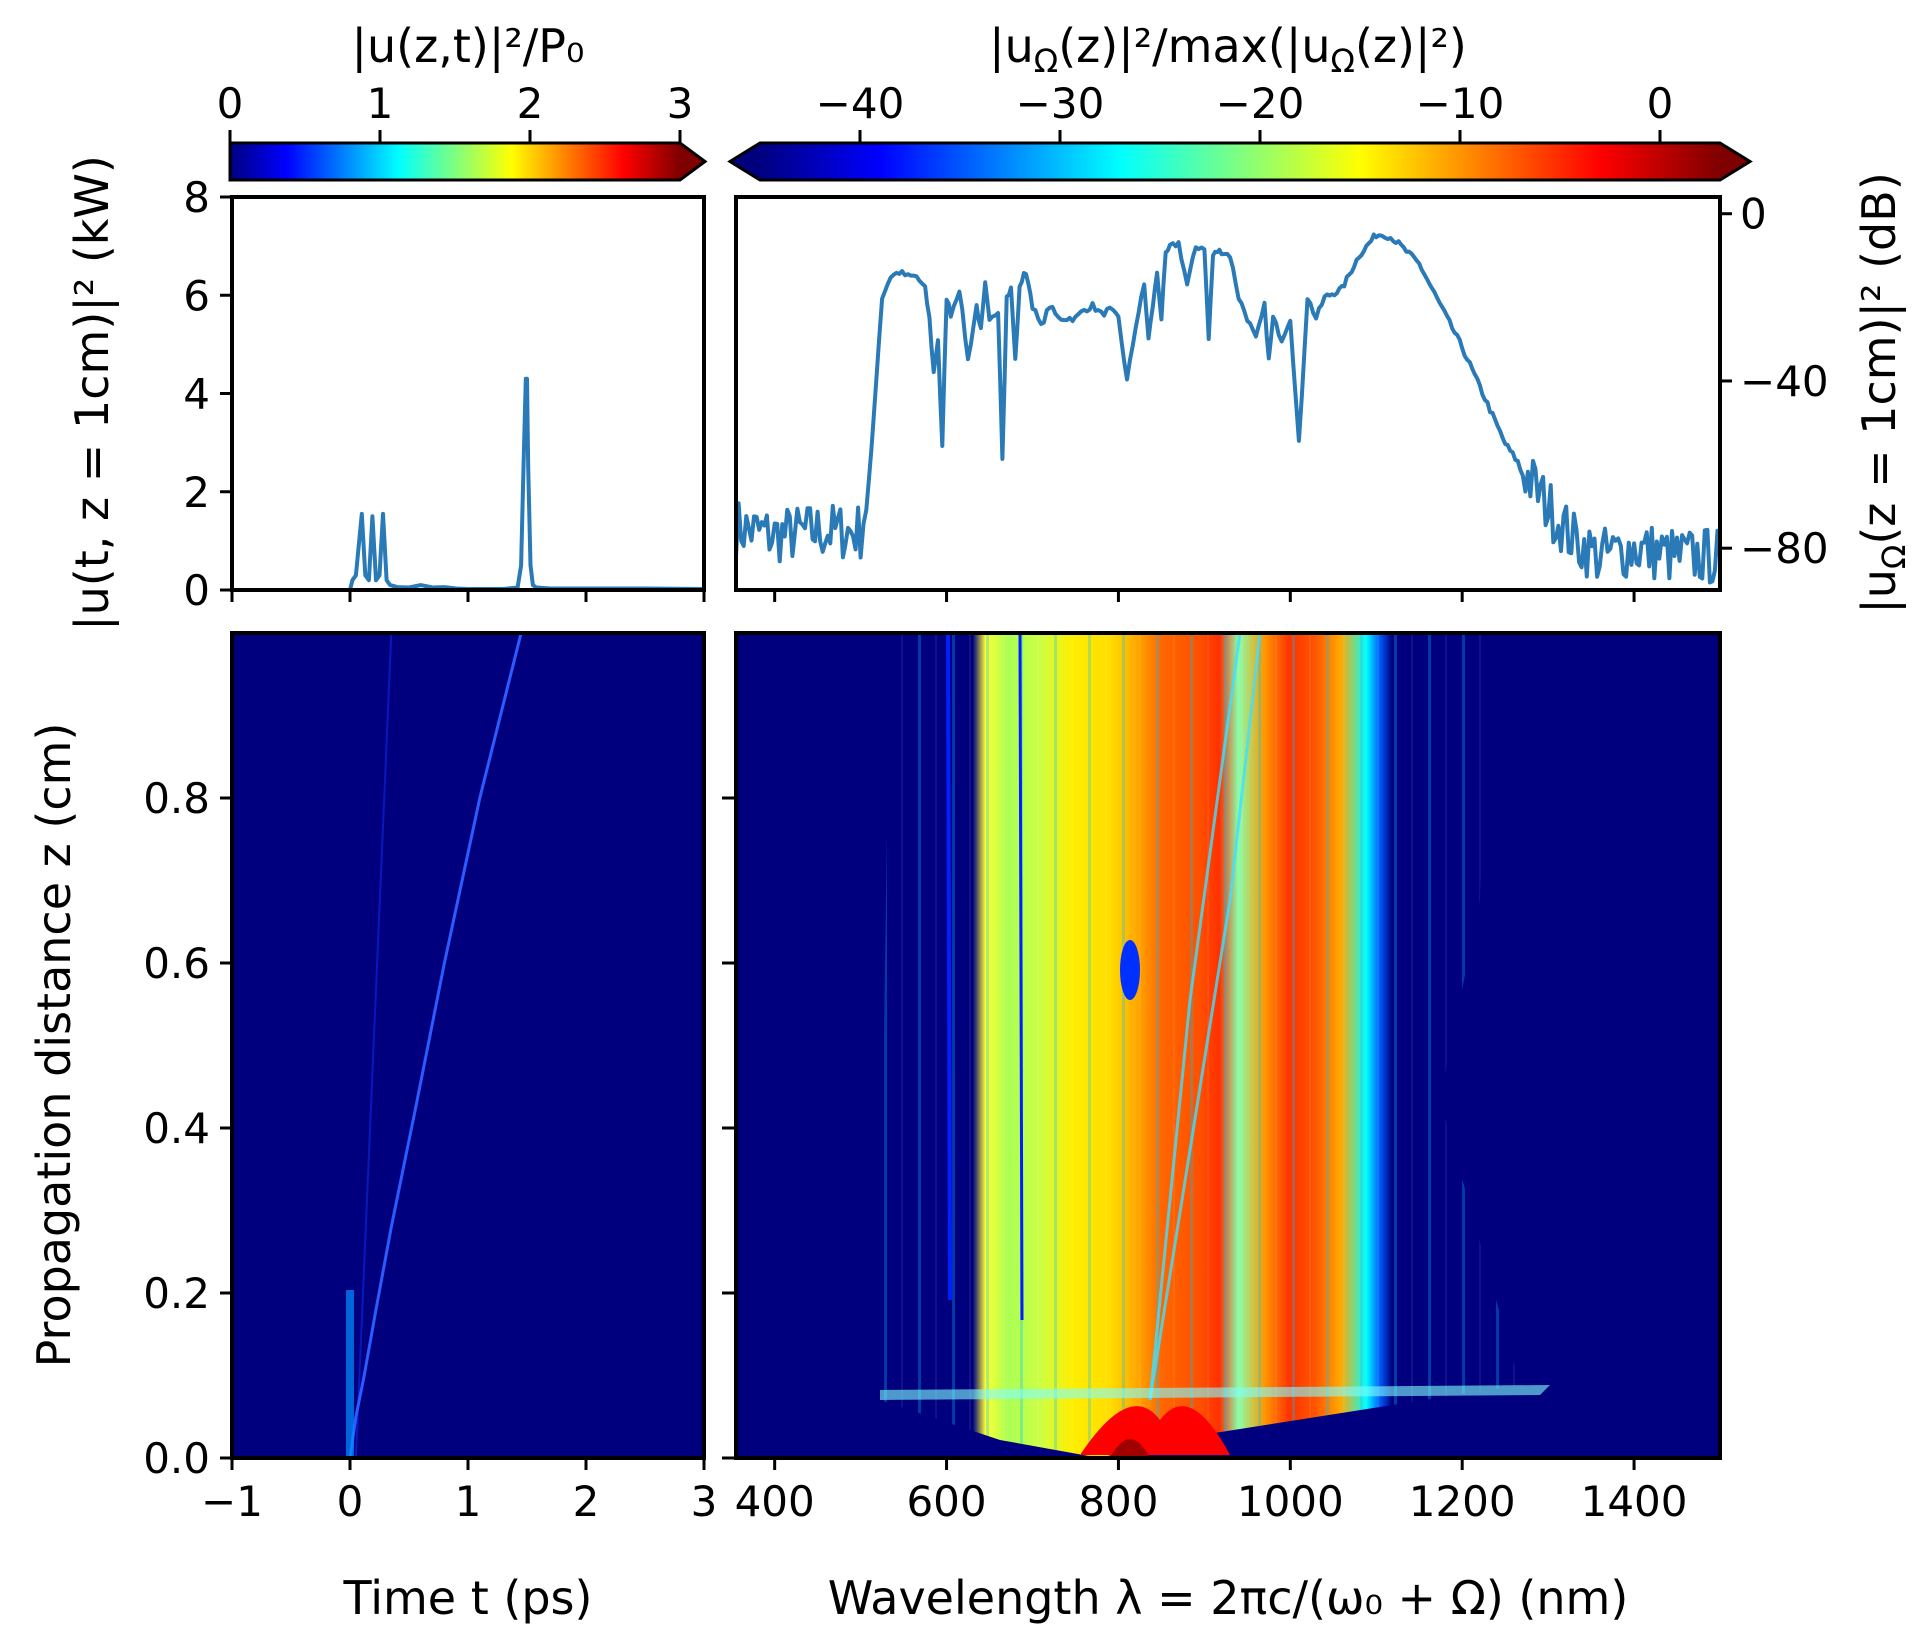  I want to click on colorbar-spectrum-extend-min, so click(745, 161).